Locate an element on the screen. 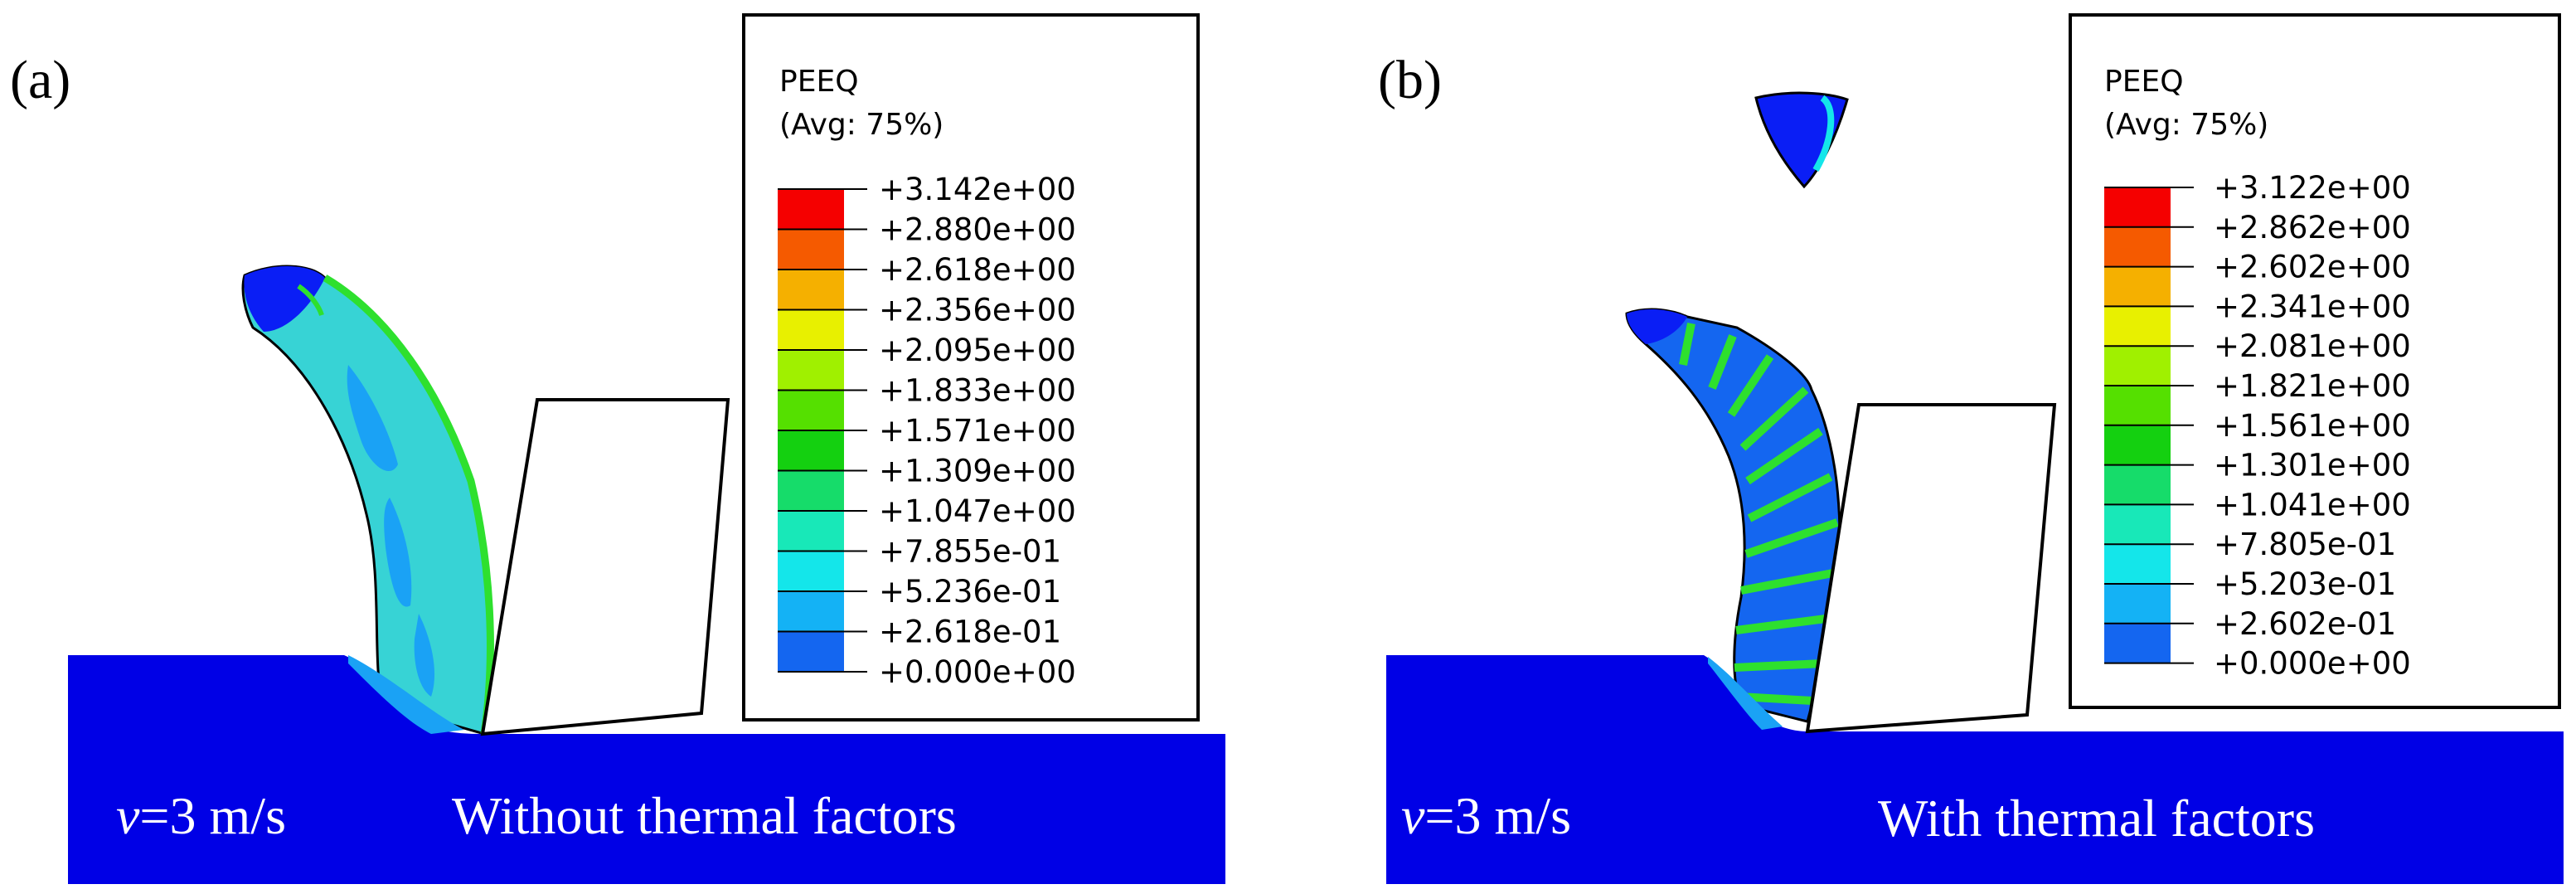  panel-b-chip-fragment is located at coordinates (1801, 140).